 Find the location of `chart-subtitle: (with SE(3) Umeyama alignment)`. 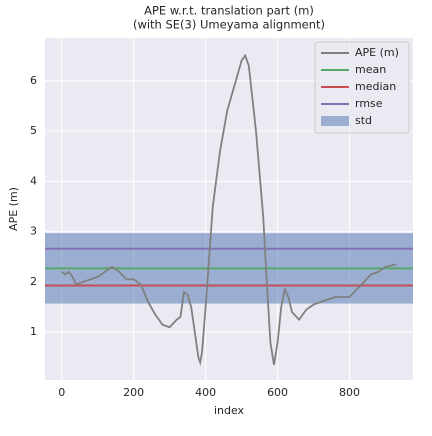

chart-subtitle: (with SE(3) Umeyama alignment) is located at coordinates (229, 25).